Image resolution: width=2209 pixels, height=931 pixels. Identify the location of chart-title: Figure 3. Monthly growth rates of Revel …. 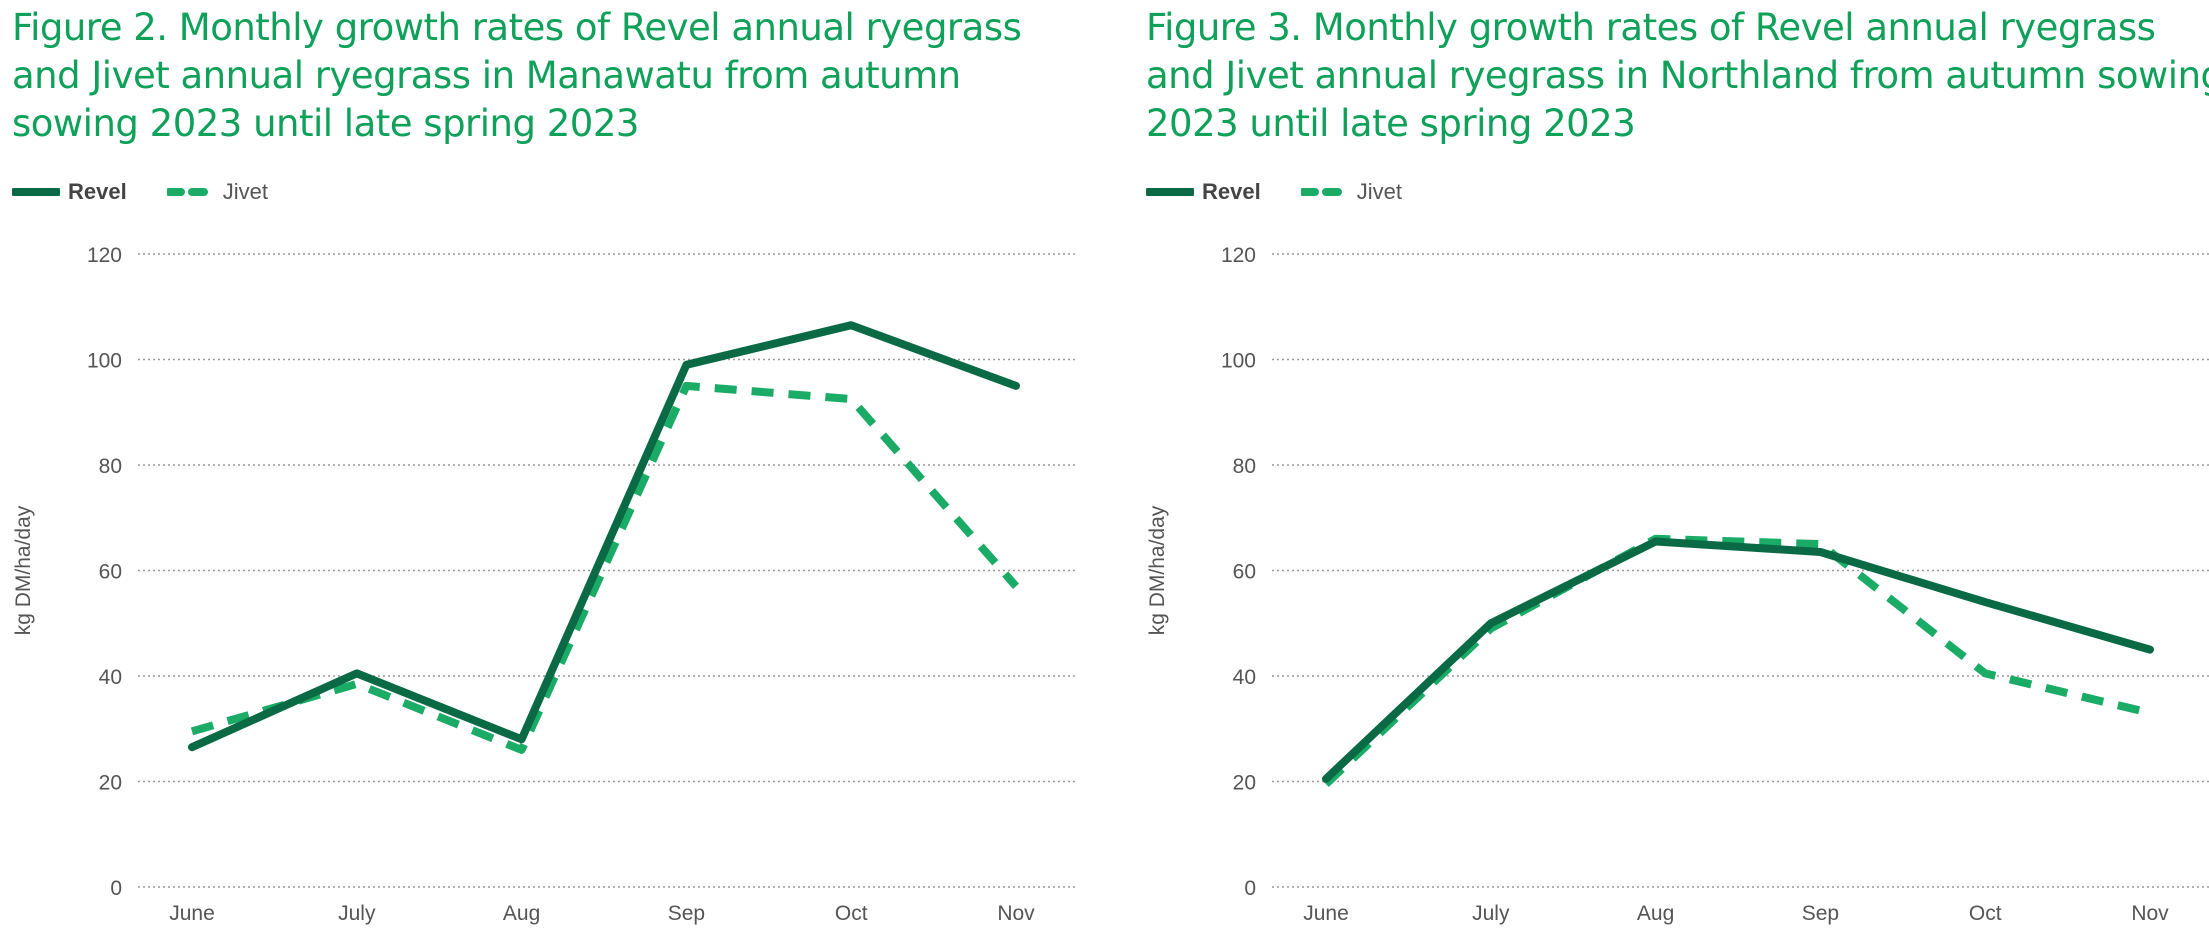
(1677, 75).